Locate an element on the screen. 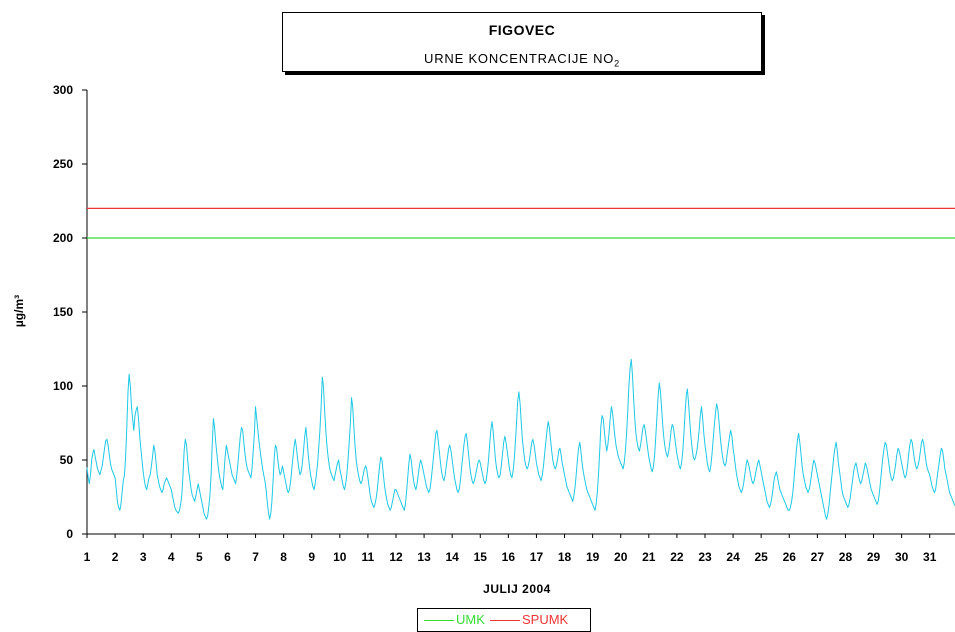 The image size is (955, 632). chart-title: FIGOVEC is located at coordinates (522, 30).